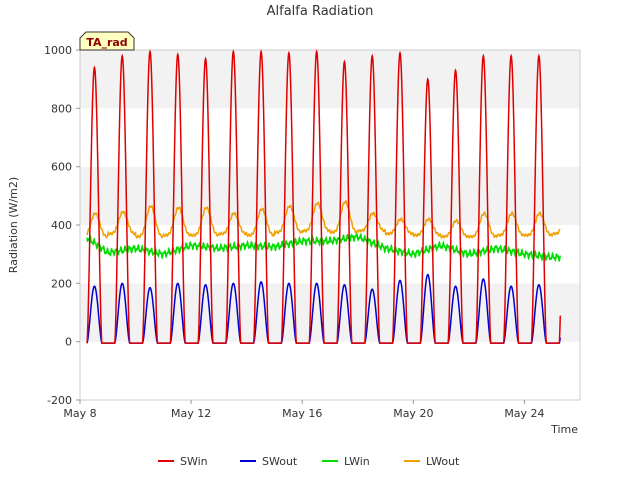 Image resolution: width=640 pixels, height=484 pixels. Describe the element at coordinates (443, 461) in the screenshot. I see `legend-label: LWout` at that location.